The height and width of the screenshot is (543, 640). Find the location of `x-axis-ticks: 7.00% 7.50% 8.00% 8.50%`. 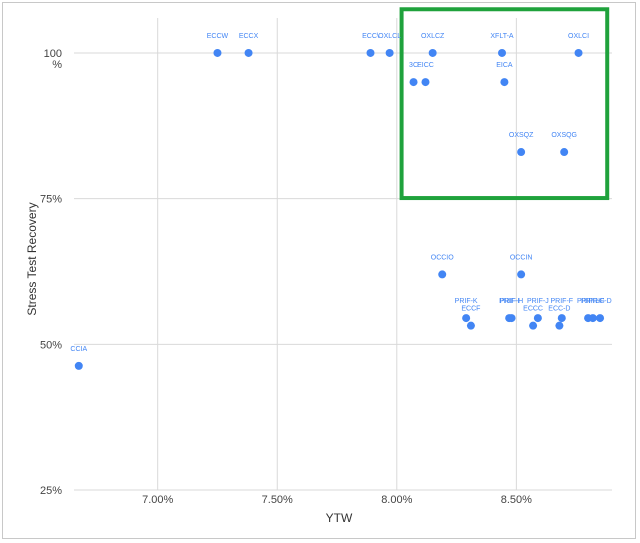

x-axis-ticks: 7.00% 7.50% 8.00% 8.50% is located at coordinates (337, 500).